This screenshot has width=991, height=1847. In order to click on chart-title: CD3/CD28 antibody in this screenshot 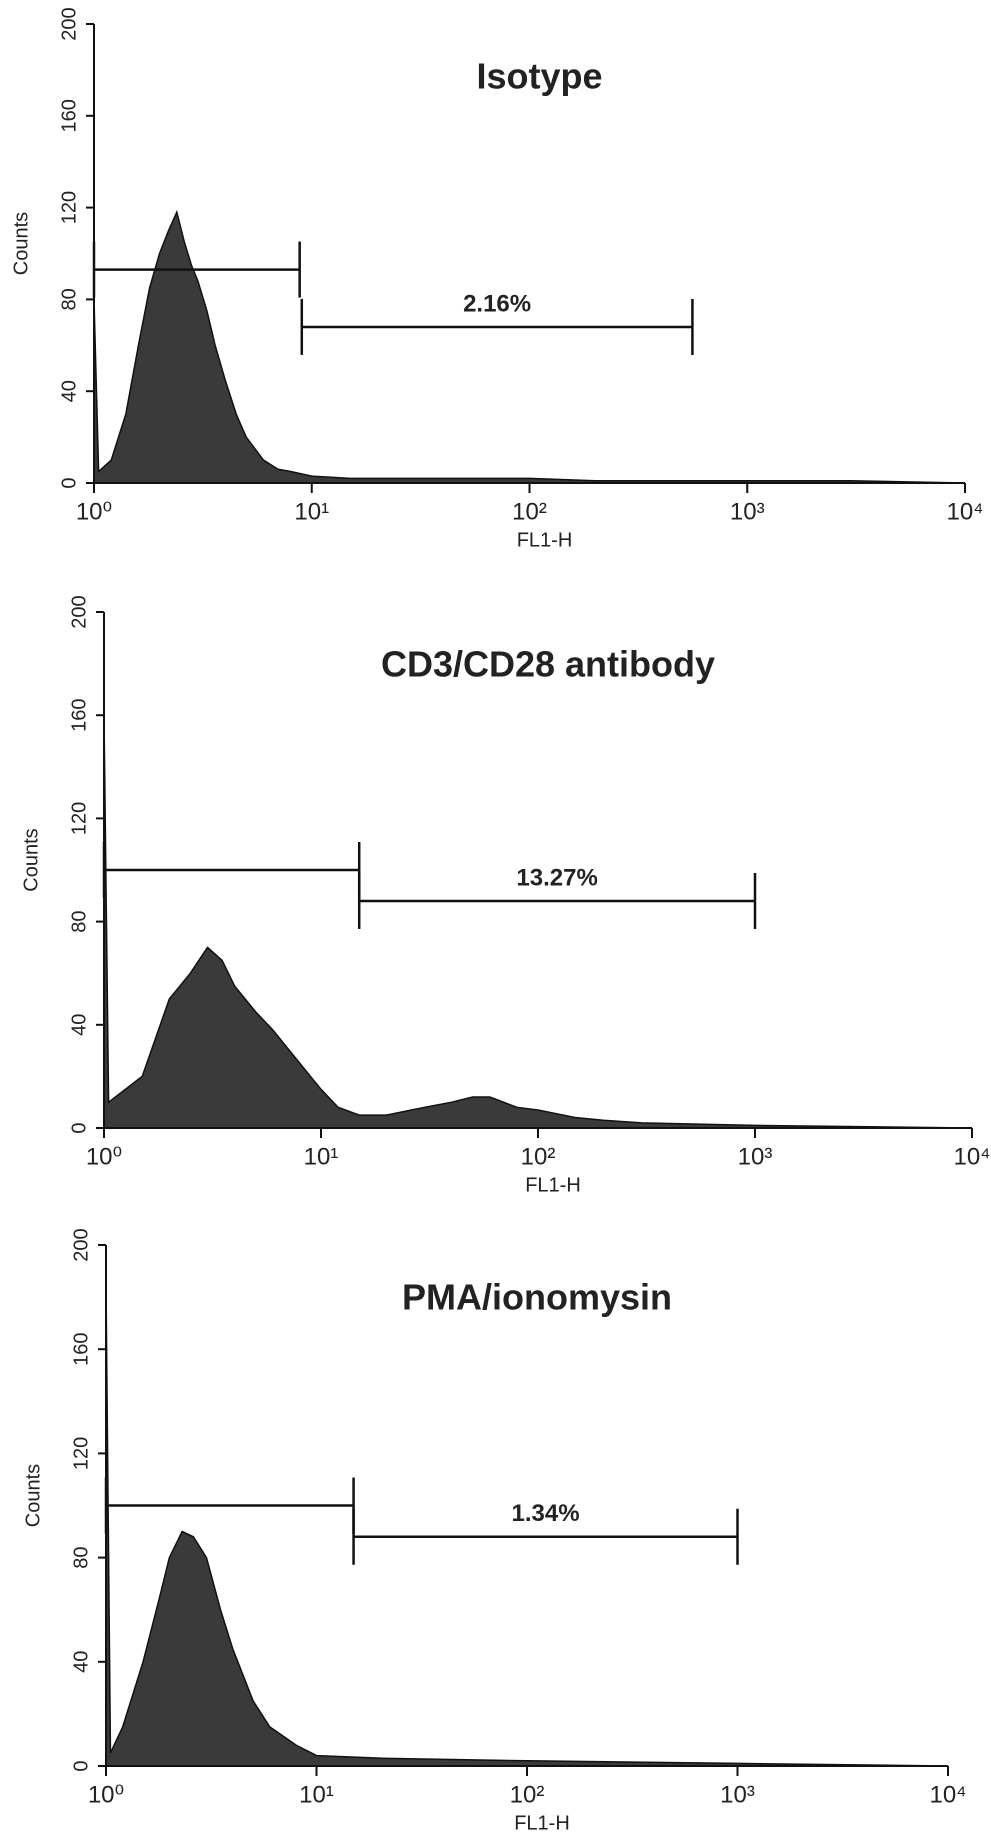, I will do `click(548, 664)`.